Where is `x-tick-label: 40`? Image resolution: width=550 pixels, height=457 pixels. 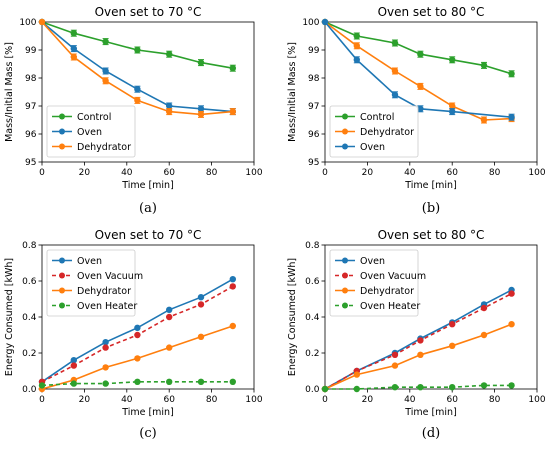
x-tick-label: 40 is located at coordinates (127, 400).